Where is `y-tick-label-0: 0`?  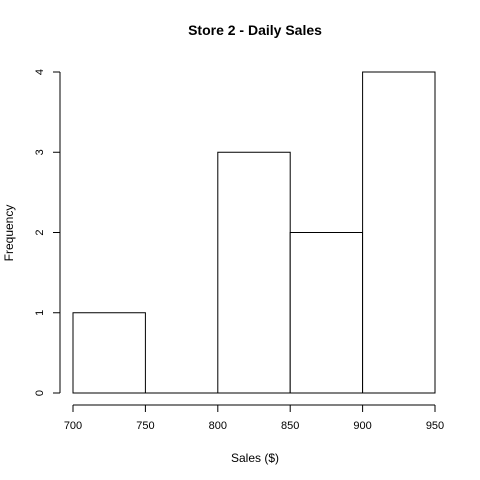 y-tick-label-0: 0 is located at coordinates (40, 393).